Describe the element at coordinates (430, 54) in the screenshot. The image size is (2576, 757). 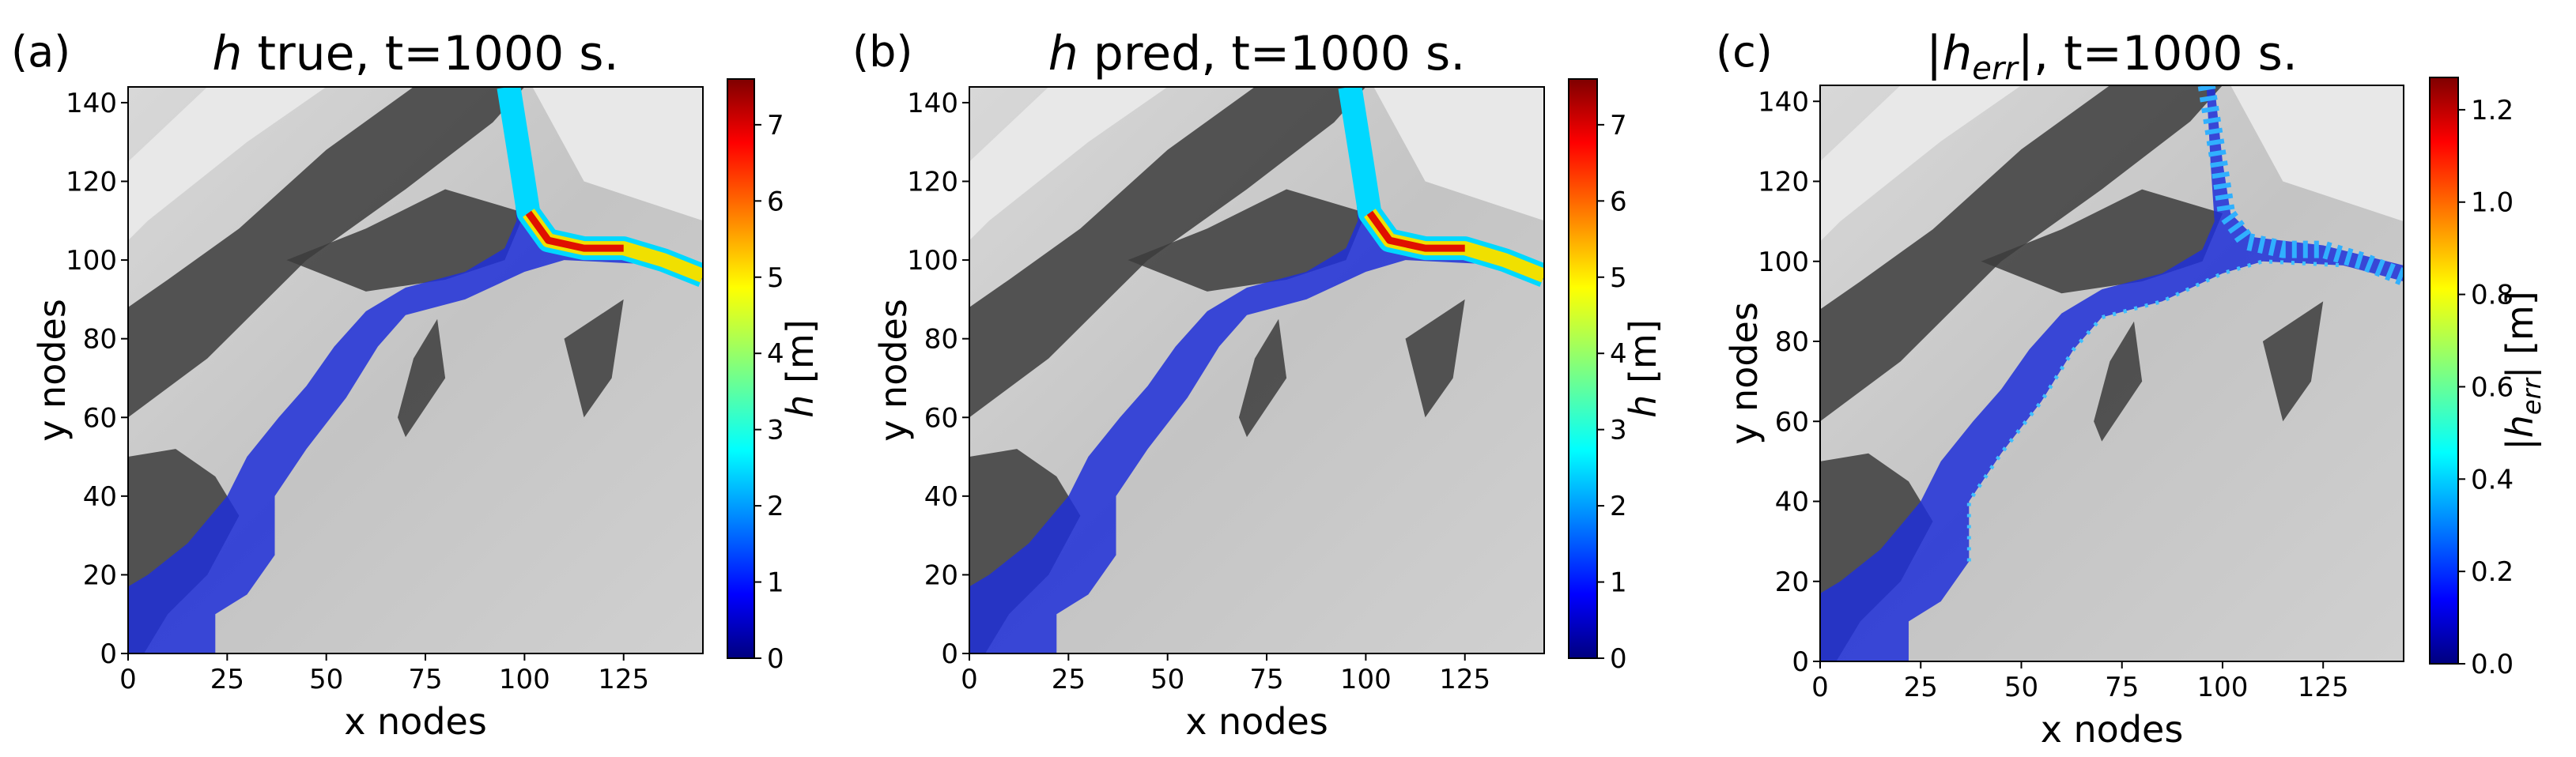
I see `title-part: true, t=1000 s.` at that location.